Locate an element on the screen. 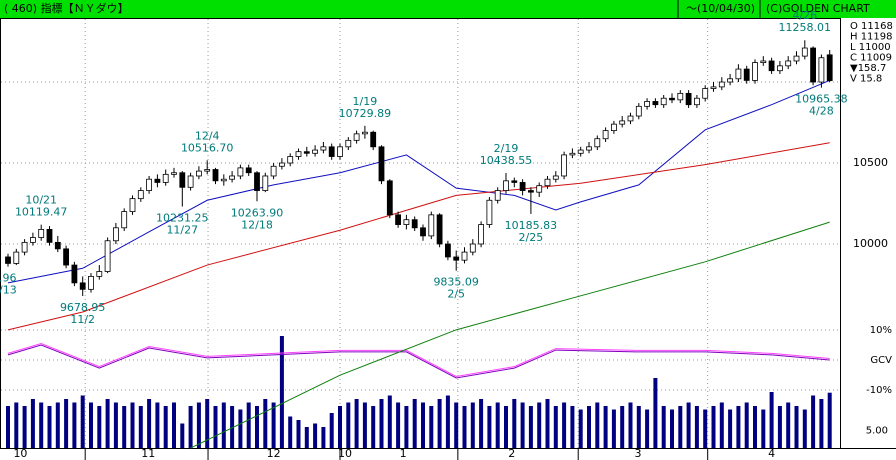 This screenshot has height=460, width=896. x-tick-label: 4 is located at coordinates (771, 453).